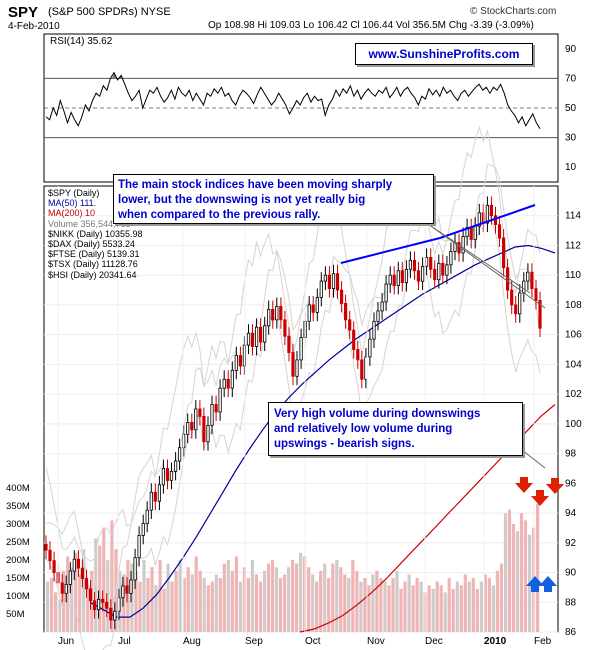  What do you see at coordinates (81, 41) in the screenshot?
I see `rsi-label: RSI(14) 35.62` at bounding box center [81, 41].